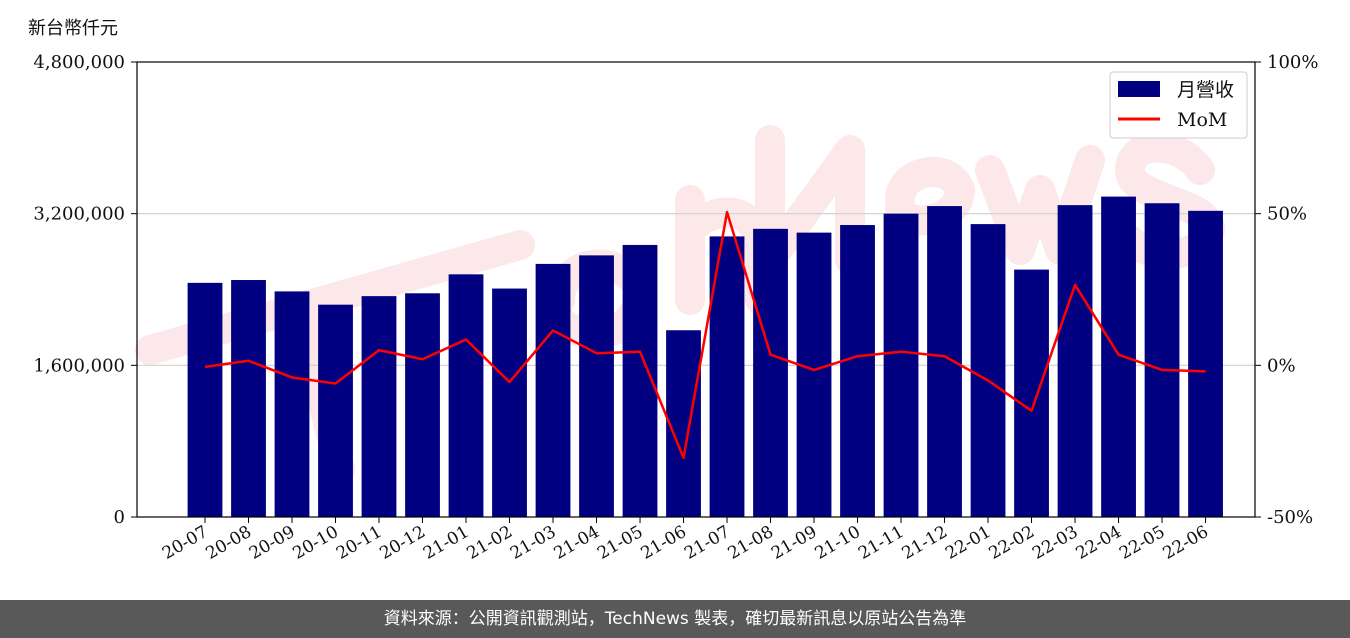 This screenshot has height=638, width=1350. What do you see at coordinates (1292, 62) in the screenshot?
I see `right-y-tick-label: 100%` at bounding box center [1292, 62].